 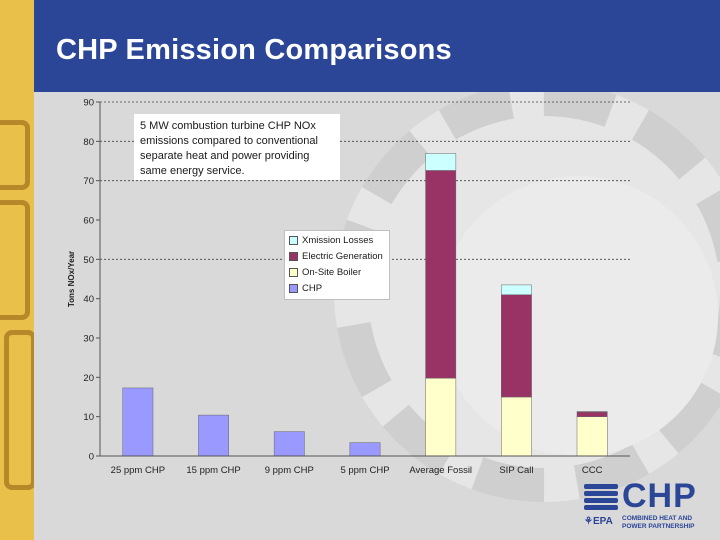 I want to click on y-tick-label: 30, so click(x=88, y=339).